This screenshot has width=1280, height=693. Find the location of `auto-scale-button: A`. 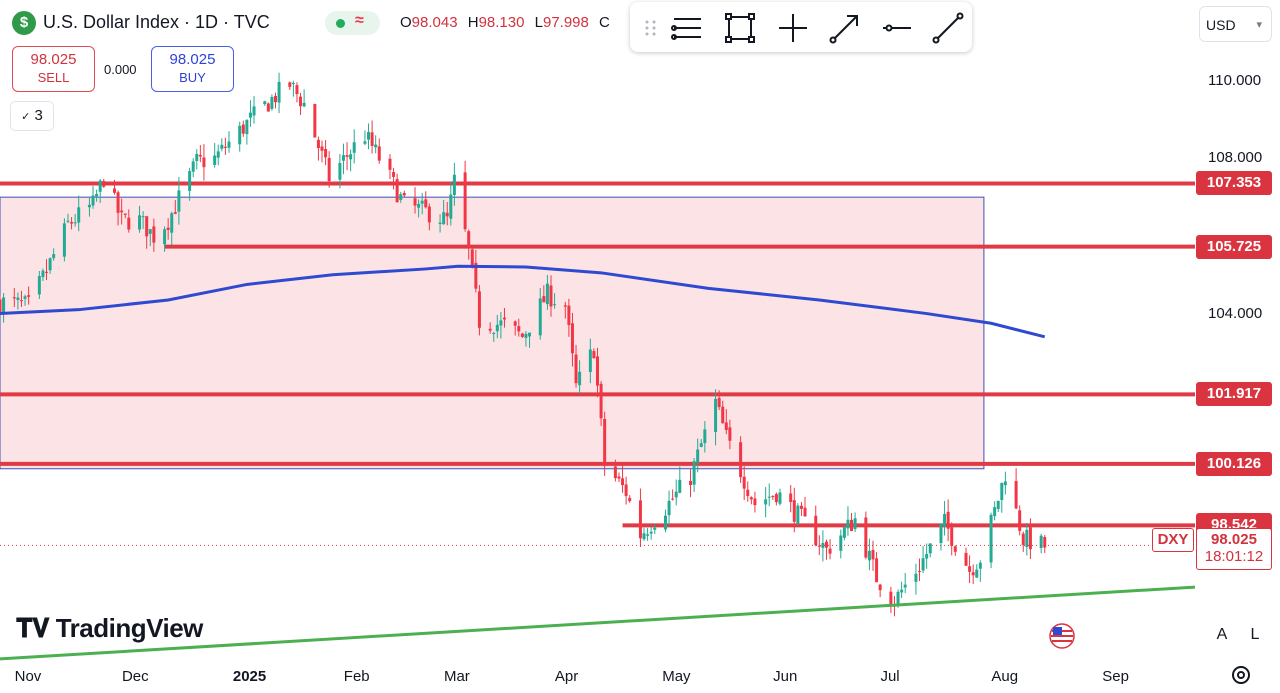

auto-scale-button: A is located at coordinates (1222, 634).